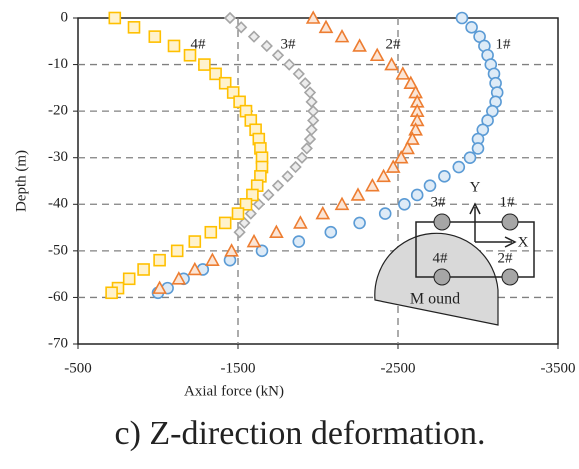  Describe the element at coordinates (58, 64) in the screenshot. I see `y-tick-label: -10` at that location.